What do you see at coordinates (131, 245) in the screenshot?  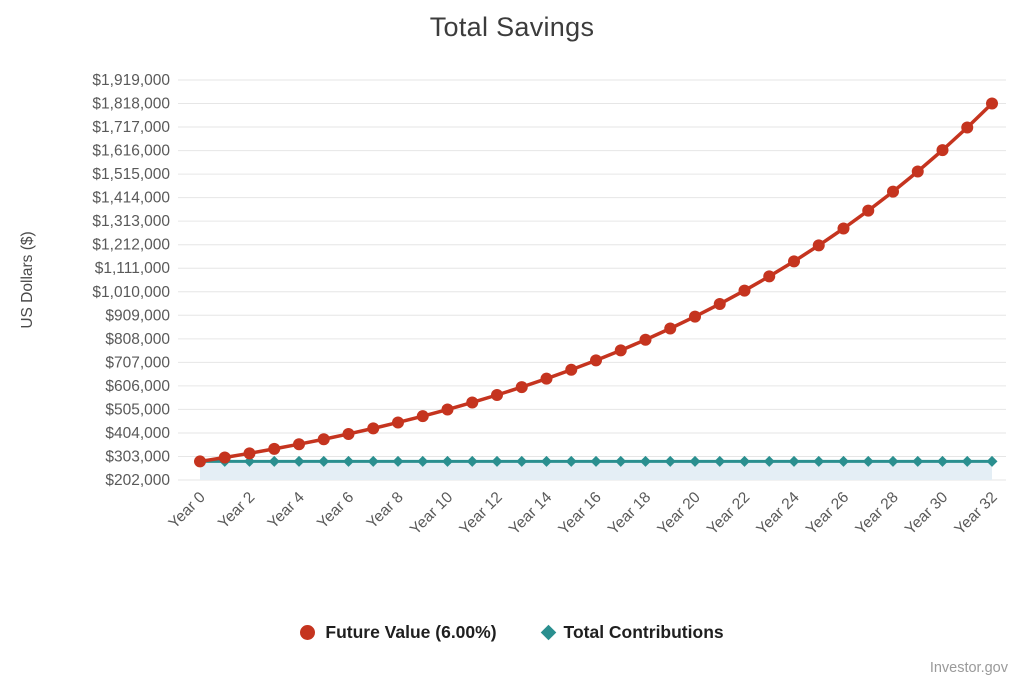 I see `y-tick-label: $1,212,000` at bounding box center [131, 245].